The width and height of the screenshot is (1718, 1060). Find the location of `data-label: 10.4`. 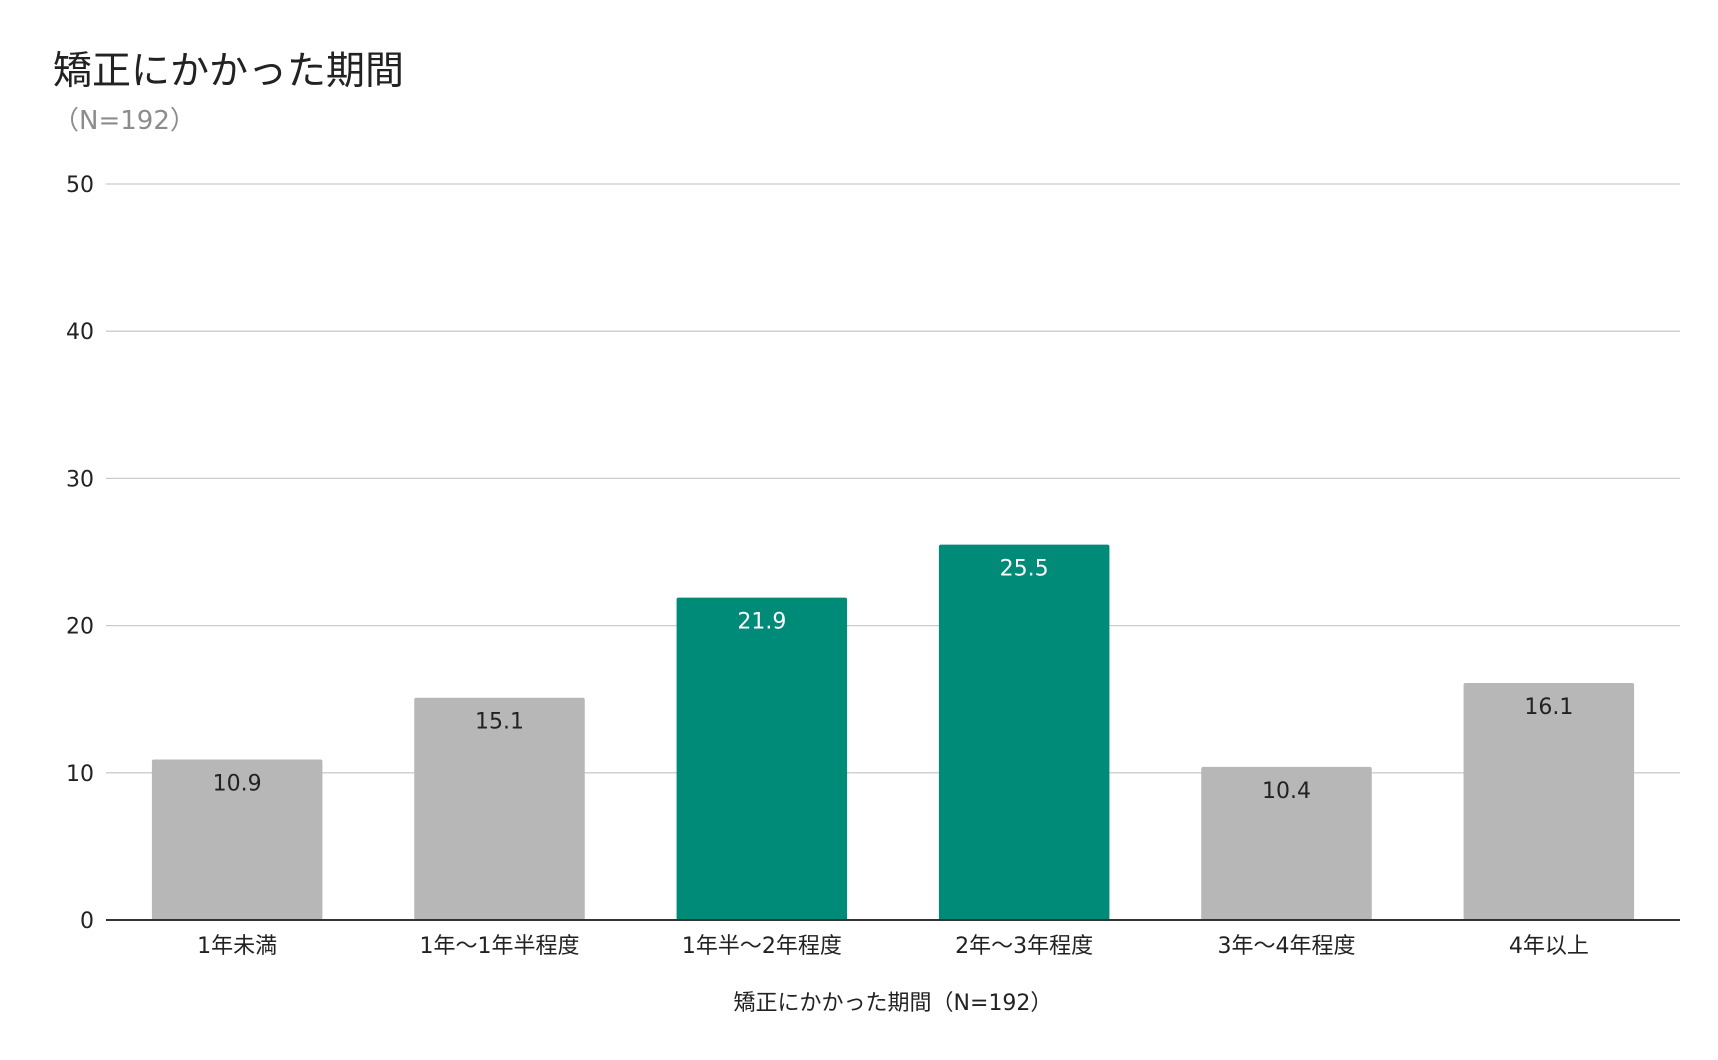

data-label: 10.4 is located at coordinates (1286, 791).